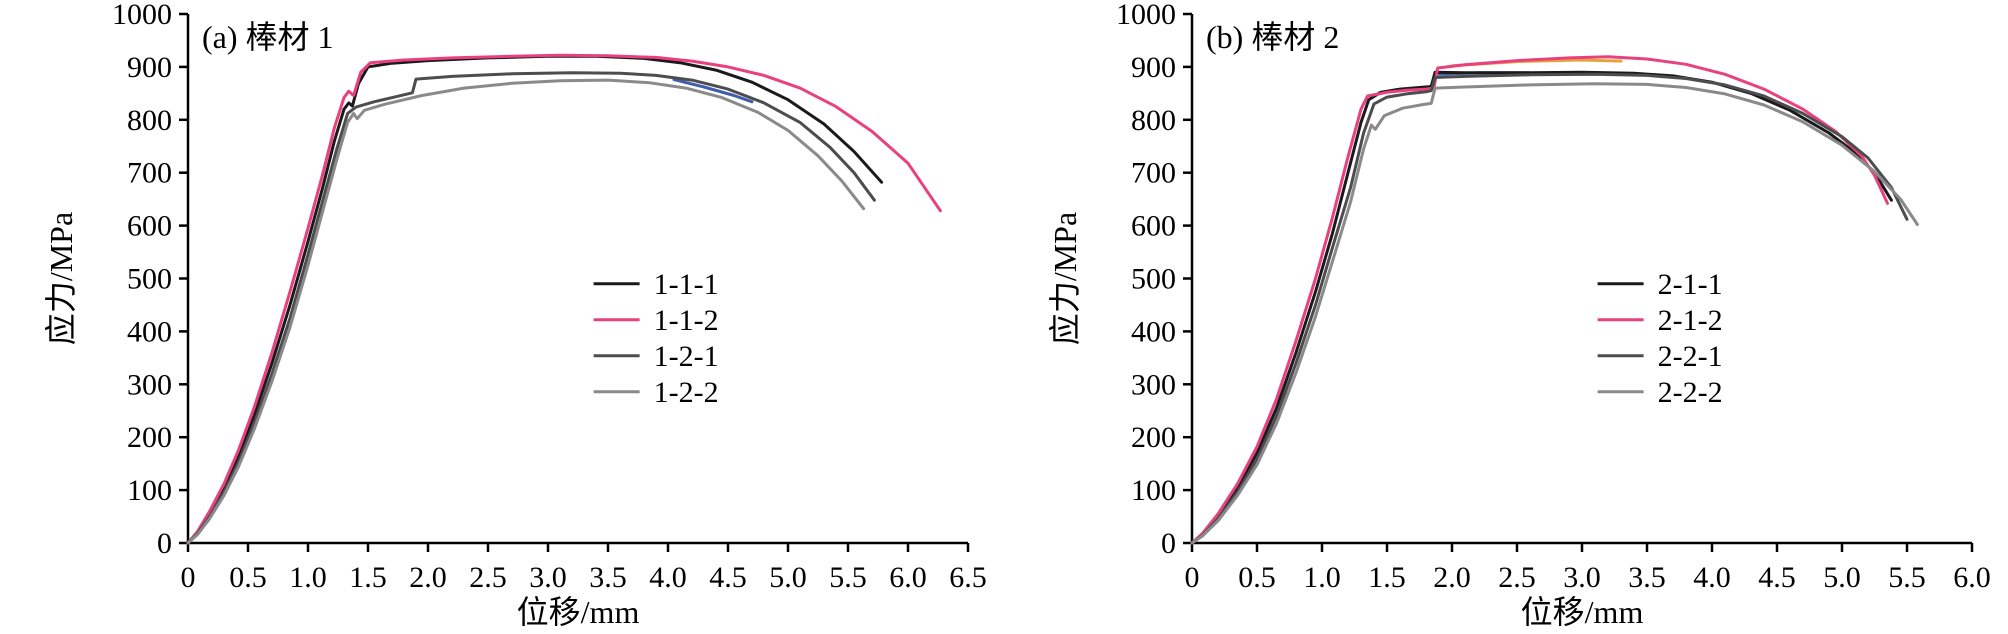 The image size is (2008, 634). Describe the element at coordinates (686, 356) in the screenshot. I see `legend-label-1-2-1: 1-2-1` at that location.